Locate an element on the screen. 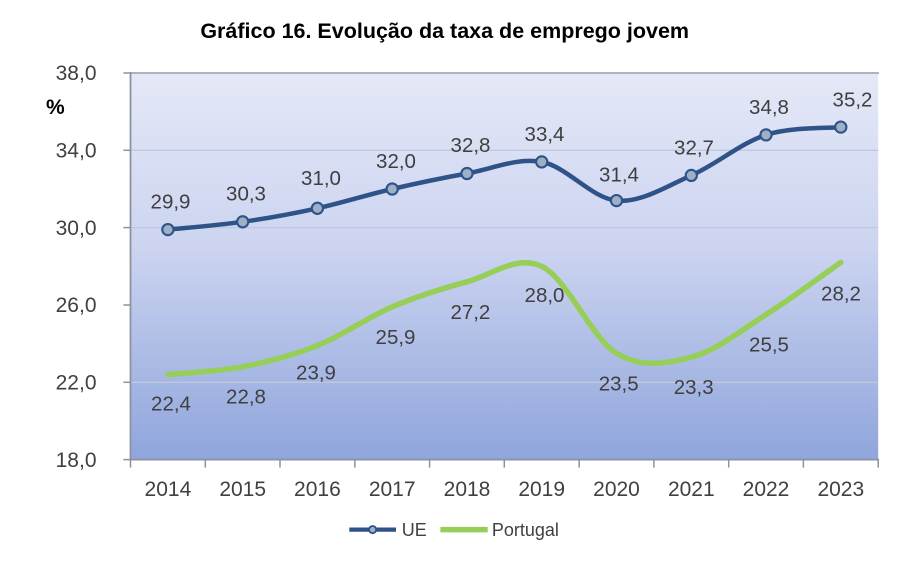  svg-text: 31,4 is located at coordinates (619, 175).